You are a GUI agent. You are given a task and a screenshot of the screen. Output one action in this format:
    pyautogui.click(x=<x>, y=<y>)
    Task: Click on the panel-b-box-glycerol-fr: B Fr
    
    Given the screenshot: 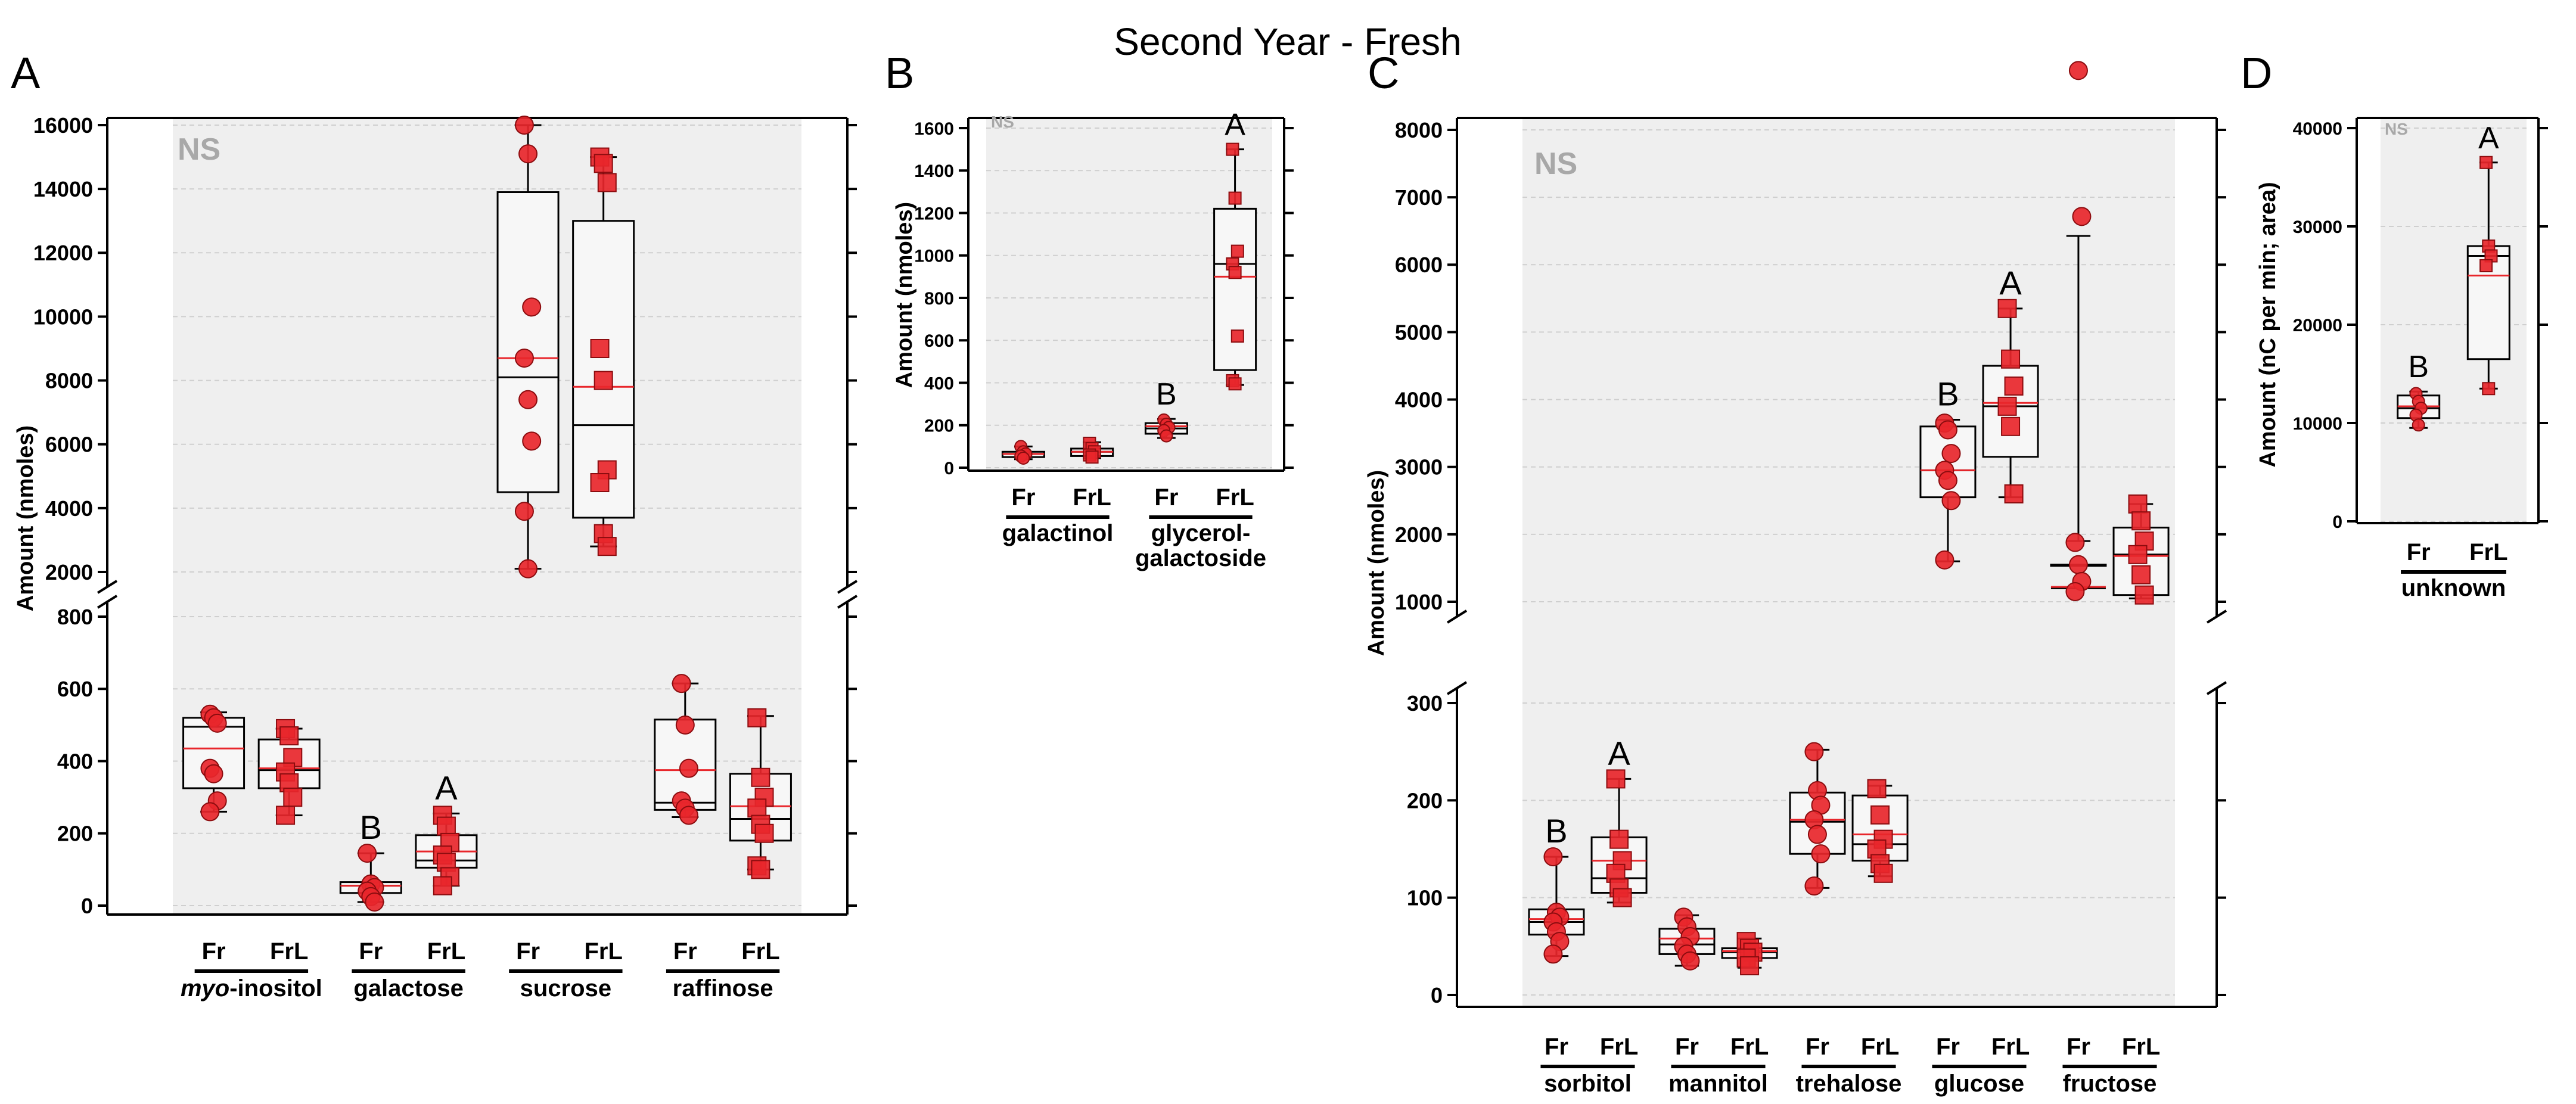 What is the action you would take?
    pyautogui.click(x=1166, y=444)
    